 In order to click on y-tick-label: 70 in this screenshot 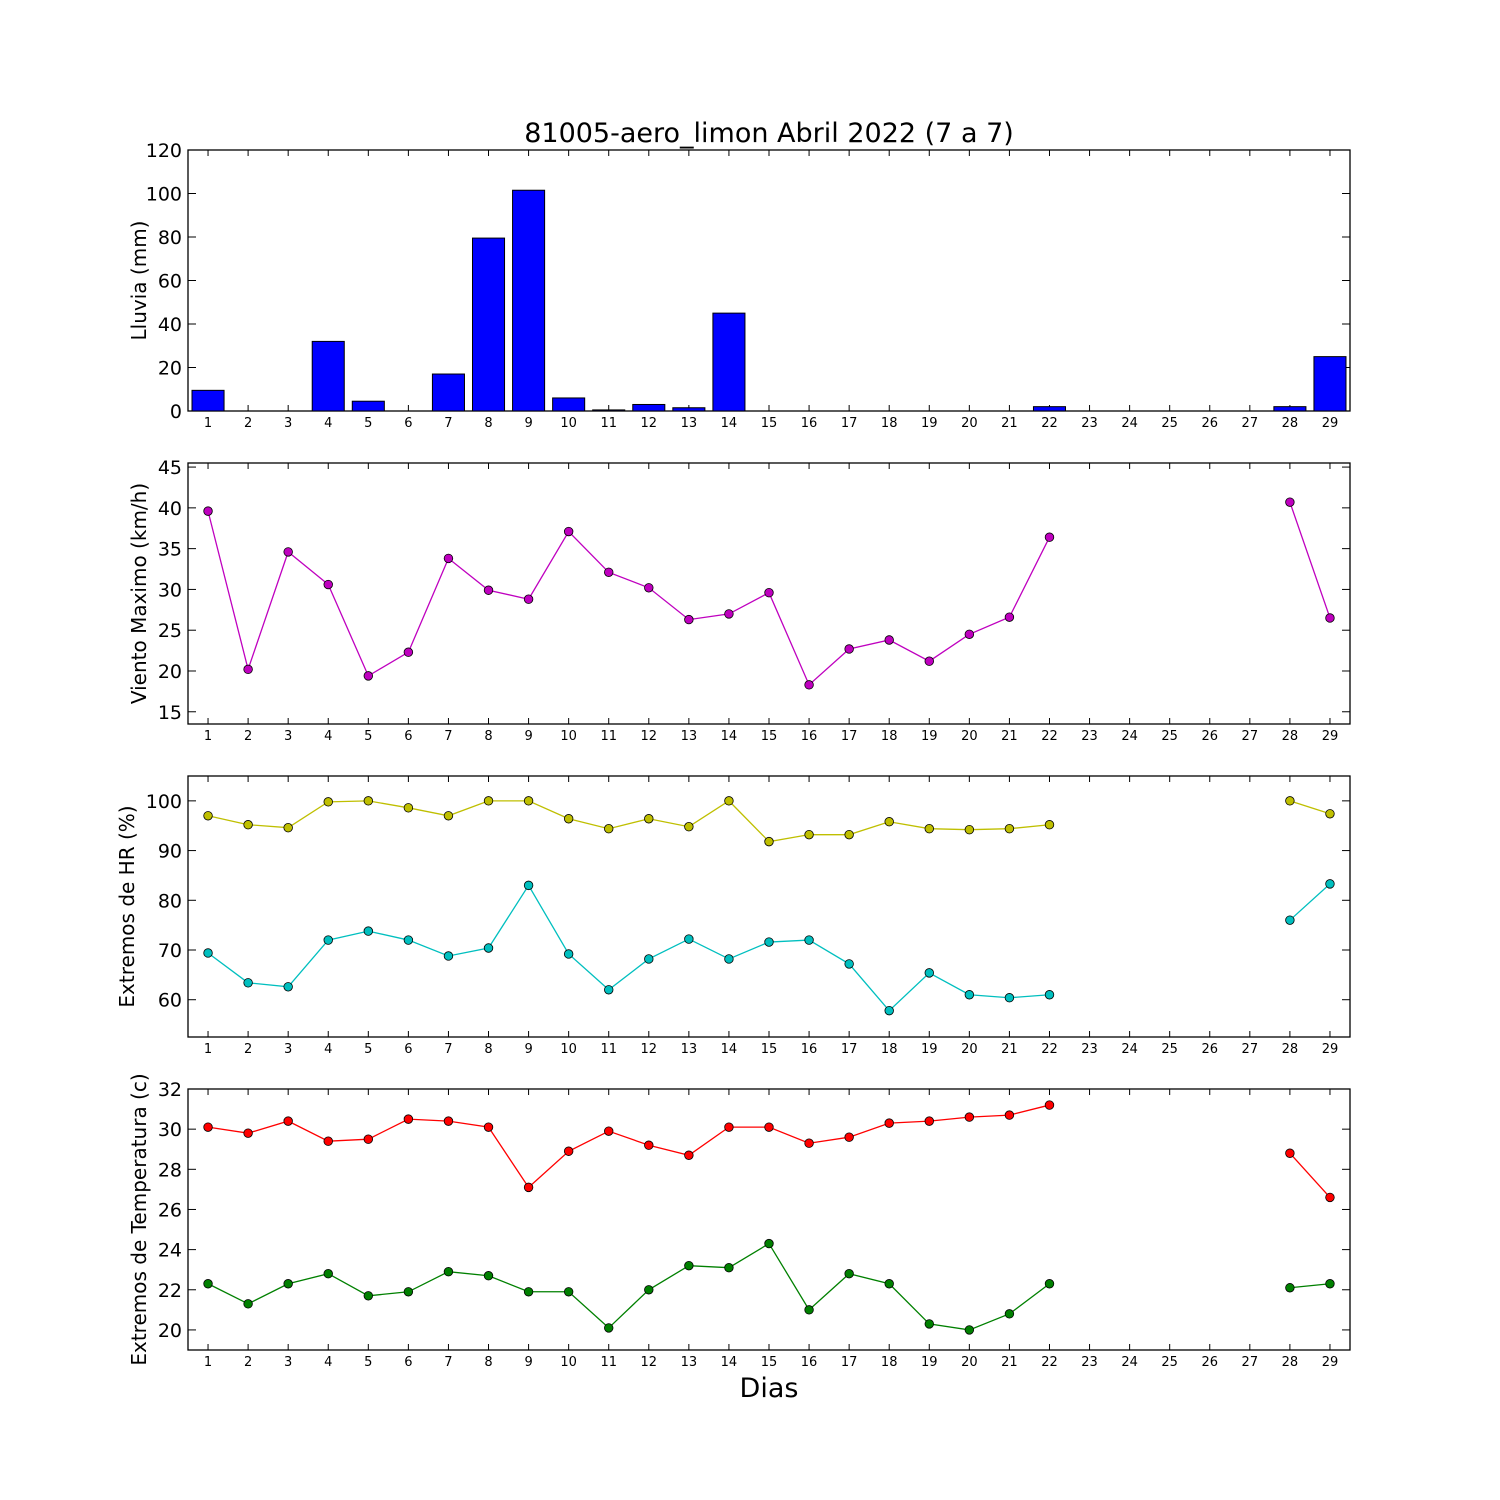, I will do `click(170, 951)`.